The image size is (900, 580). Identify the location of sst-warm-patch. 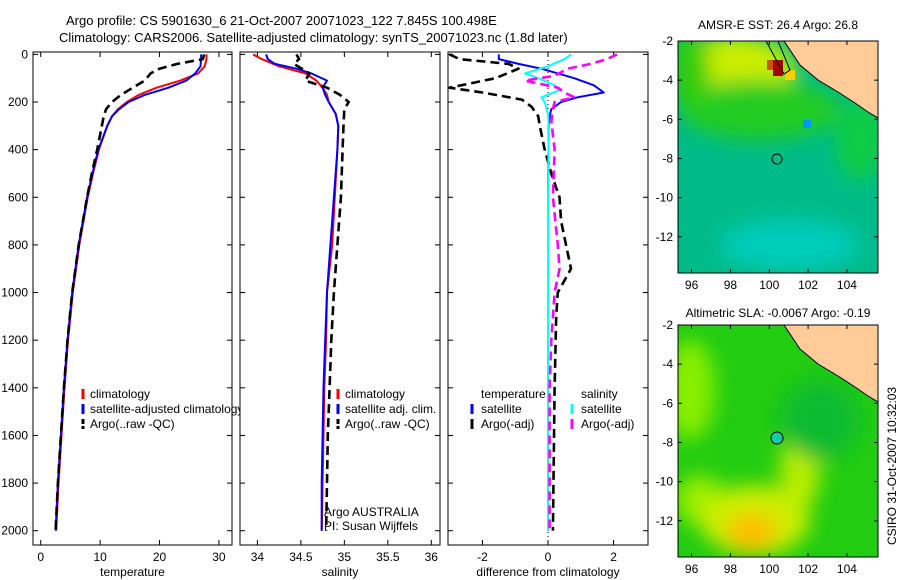
(778, 68).